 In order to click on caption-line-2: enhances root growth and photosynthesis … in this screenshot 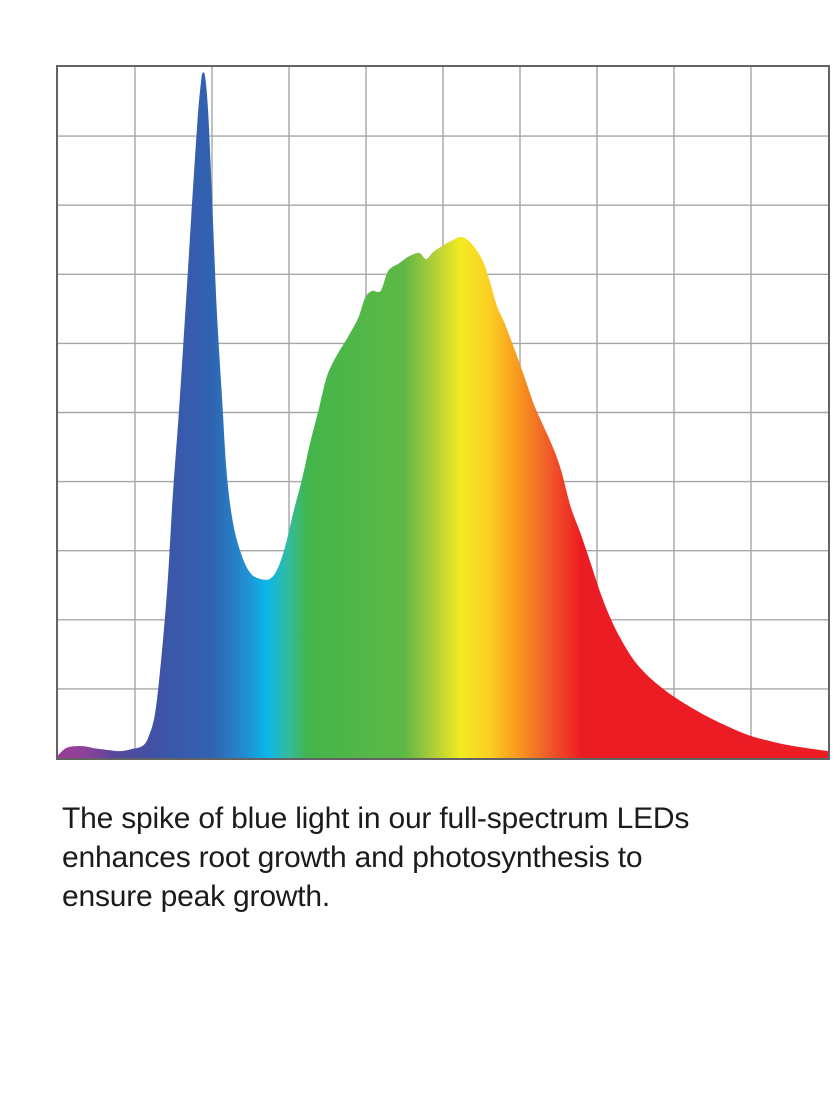, I will do `click(352, 857)`.